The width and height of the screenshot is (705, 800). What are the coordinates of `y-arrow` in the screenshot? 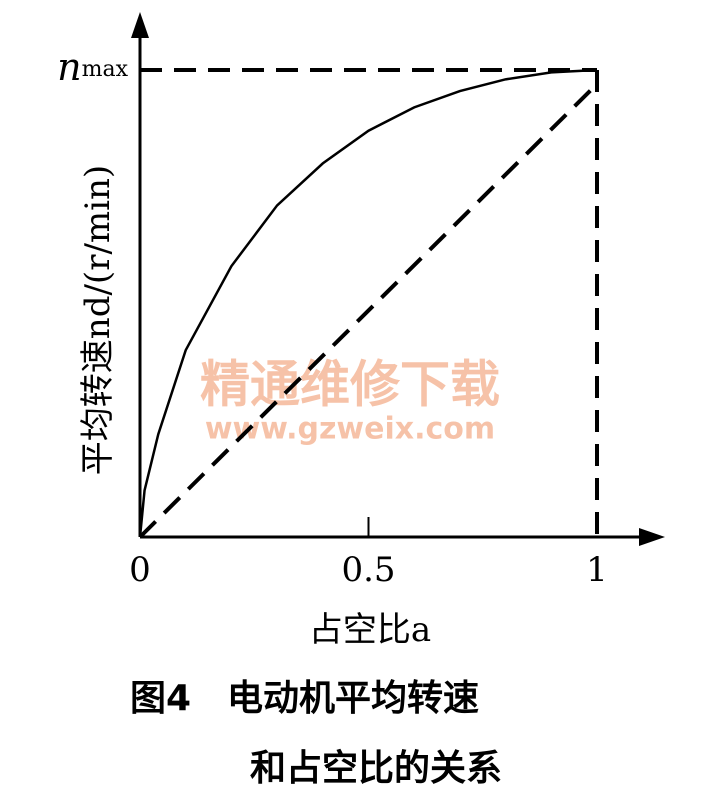 It's located at (140, 25).